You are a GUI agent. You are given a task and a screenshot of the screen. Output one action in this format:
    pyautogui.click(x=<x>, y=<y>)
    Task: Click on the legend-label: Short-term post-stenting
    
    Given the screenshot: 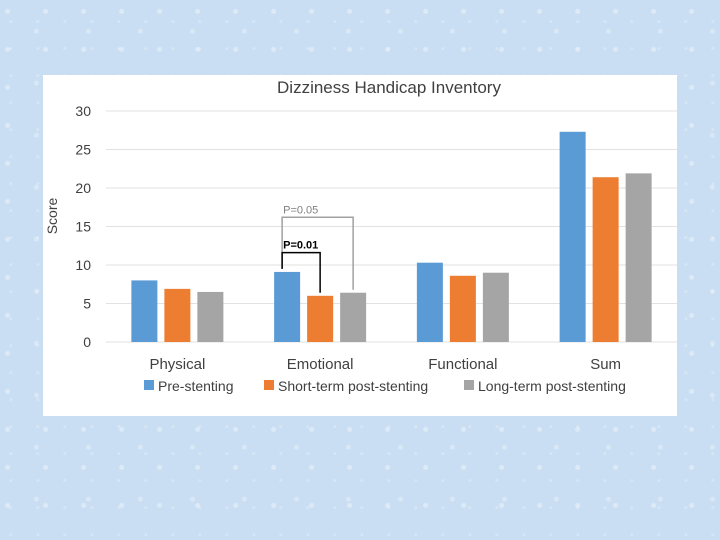 What is the action you would take?
    pyautogui.click(x=353, y=386)
    